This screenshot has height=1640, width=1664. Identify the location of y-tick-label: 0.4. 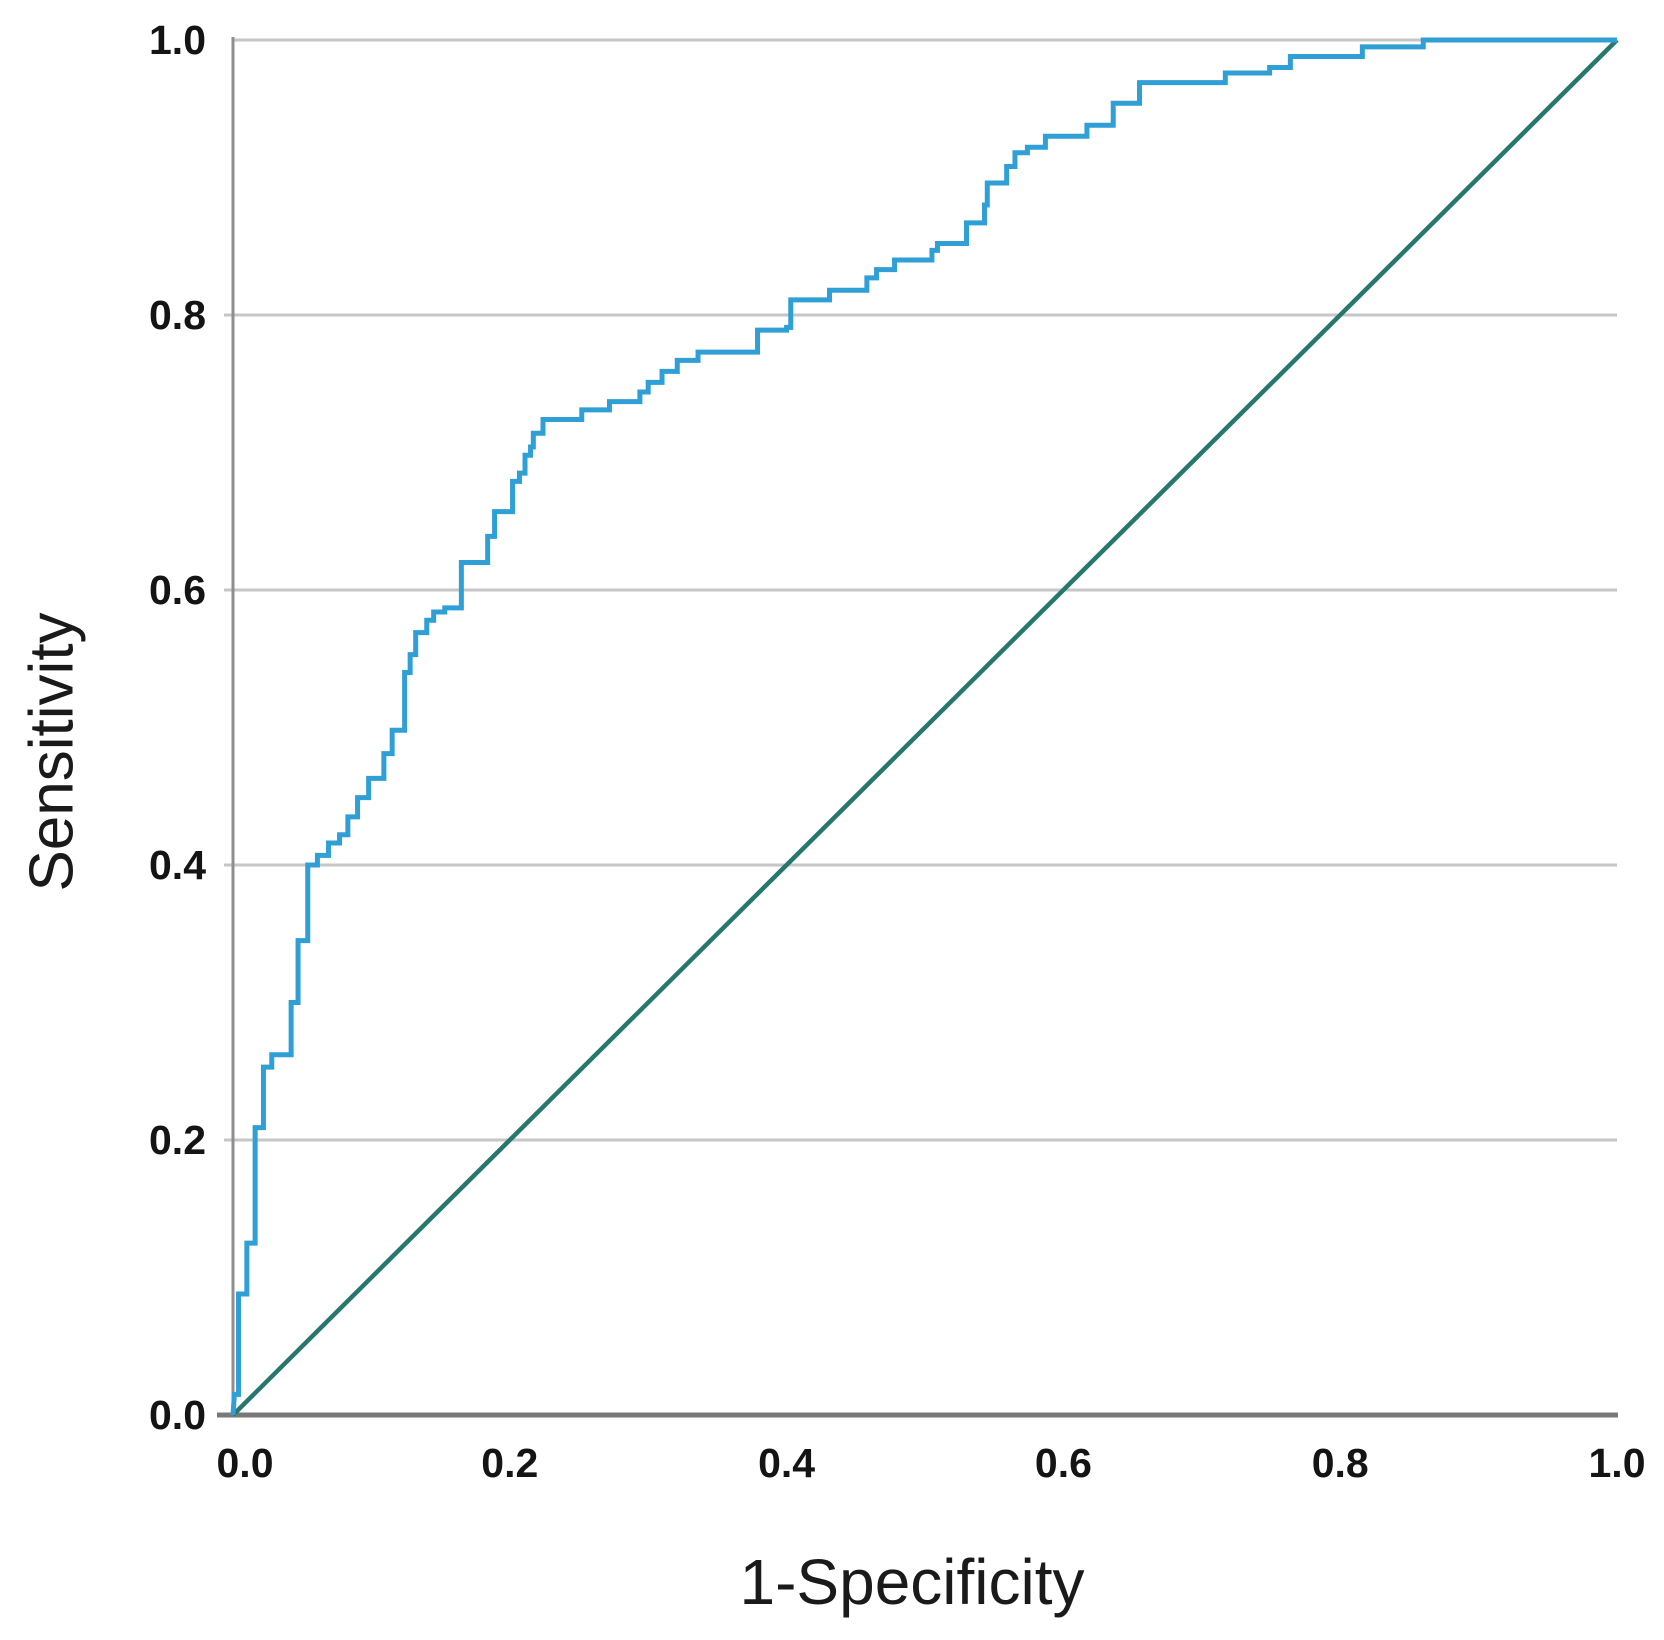
(177, 865).